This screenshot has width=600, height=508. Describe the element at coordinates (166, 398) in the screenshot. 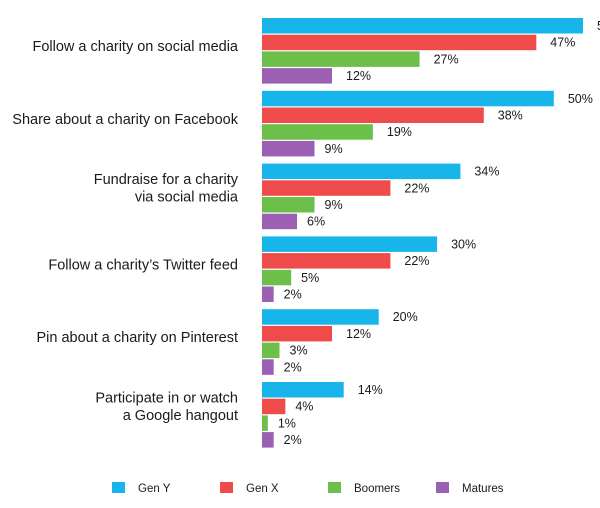

I see `category-label: Participate in or watch` at that location.